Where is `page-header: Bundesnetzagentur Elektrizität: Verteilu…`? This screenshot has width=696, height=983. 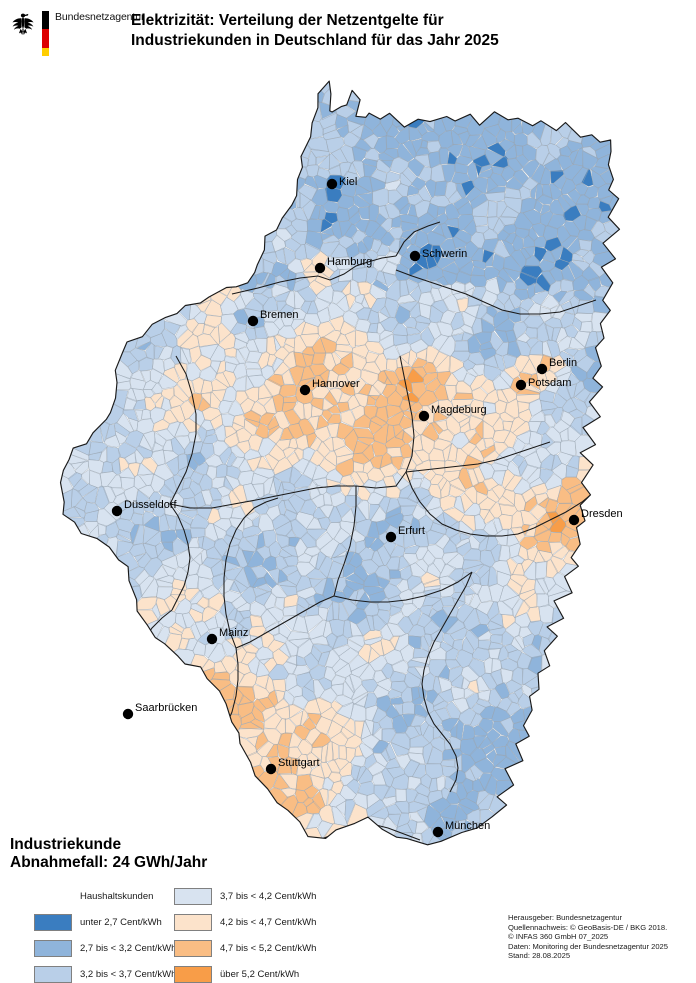 page-header: Bundesnetzagentur Elektrizität: Verteilu… is located at coordinates (348, 36).